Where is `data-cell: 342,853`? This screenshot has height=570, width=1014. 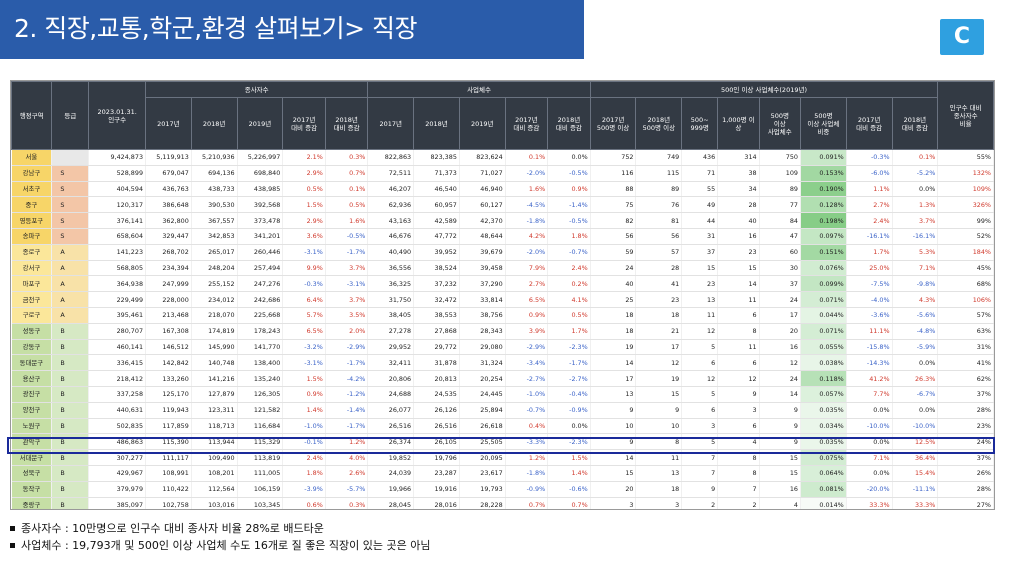
data-cell: 342,853 is located at coordinates (214, 236).